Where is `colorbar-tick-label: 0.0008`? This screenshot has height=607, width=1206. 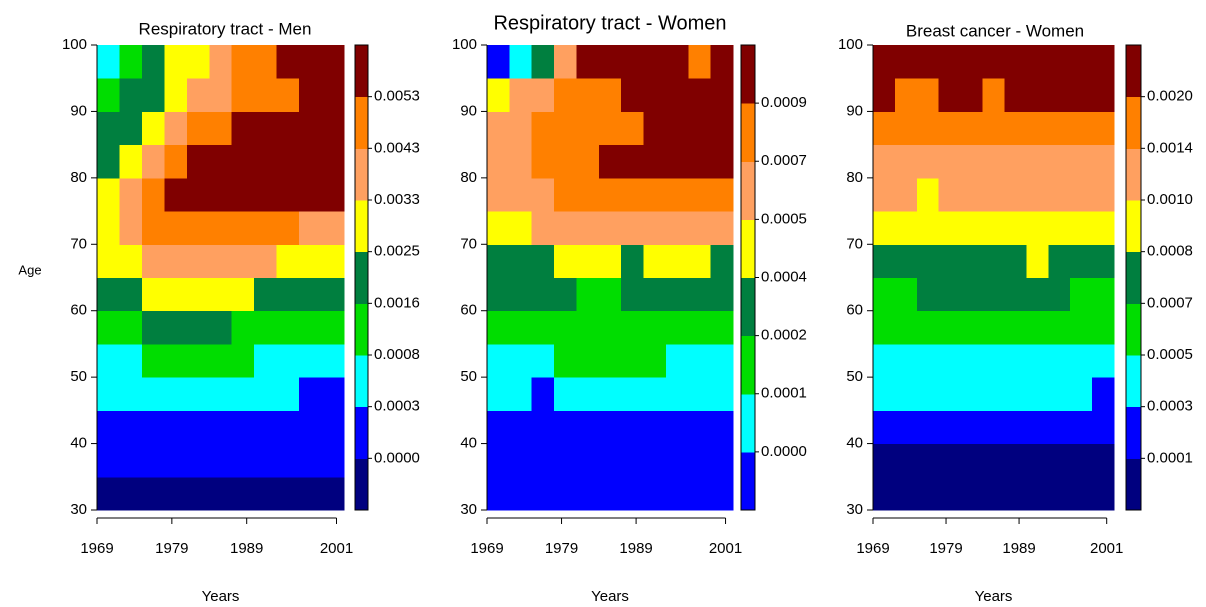
colorbar-tick-label: 0.0008 is located at coordinates (397, 354).